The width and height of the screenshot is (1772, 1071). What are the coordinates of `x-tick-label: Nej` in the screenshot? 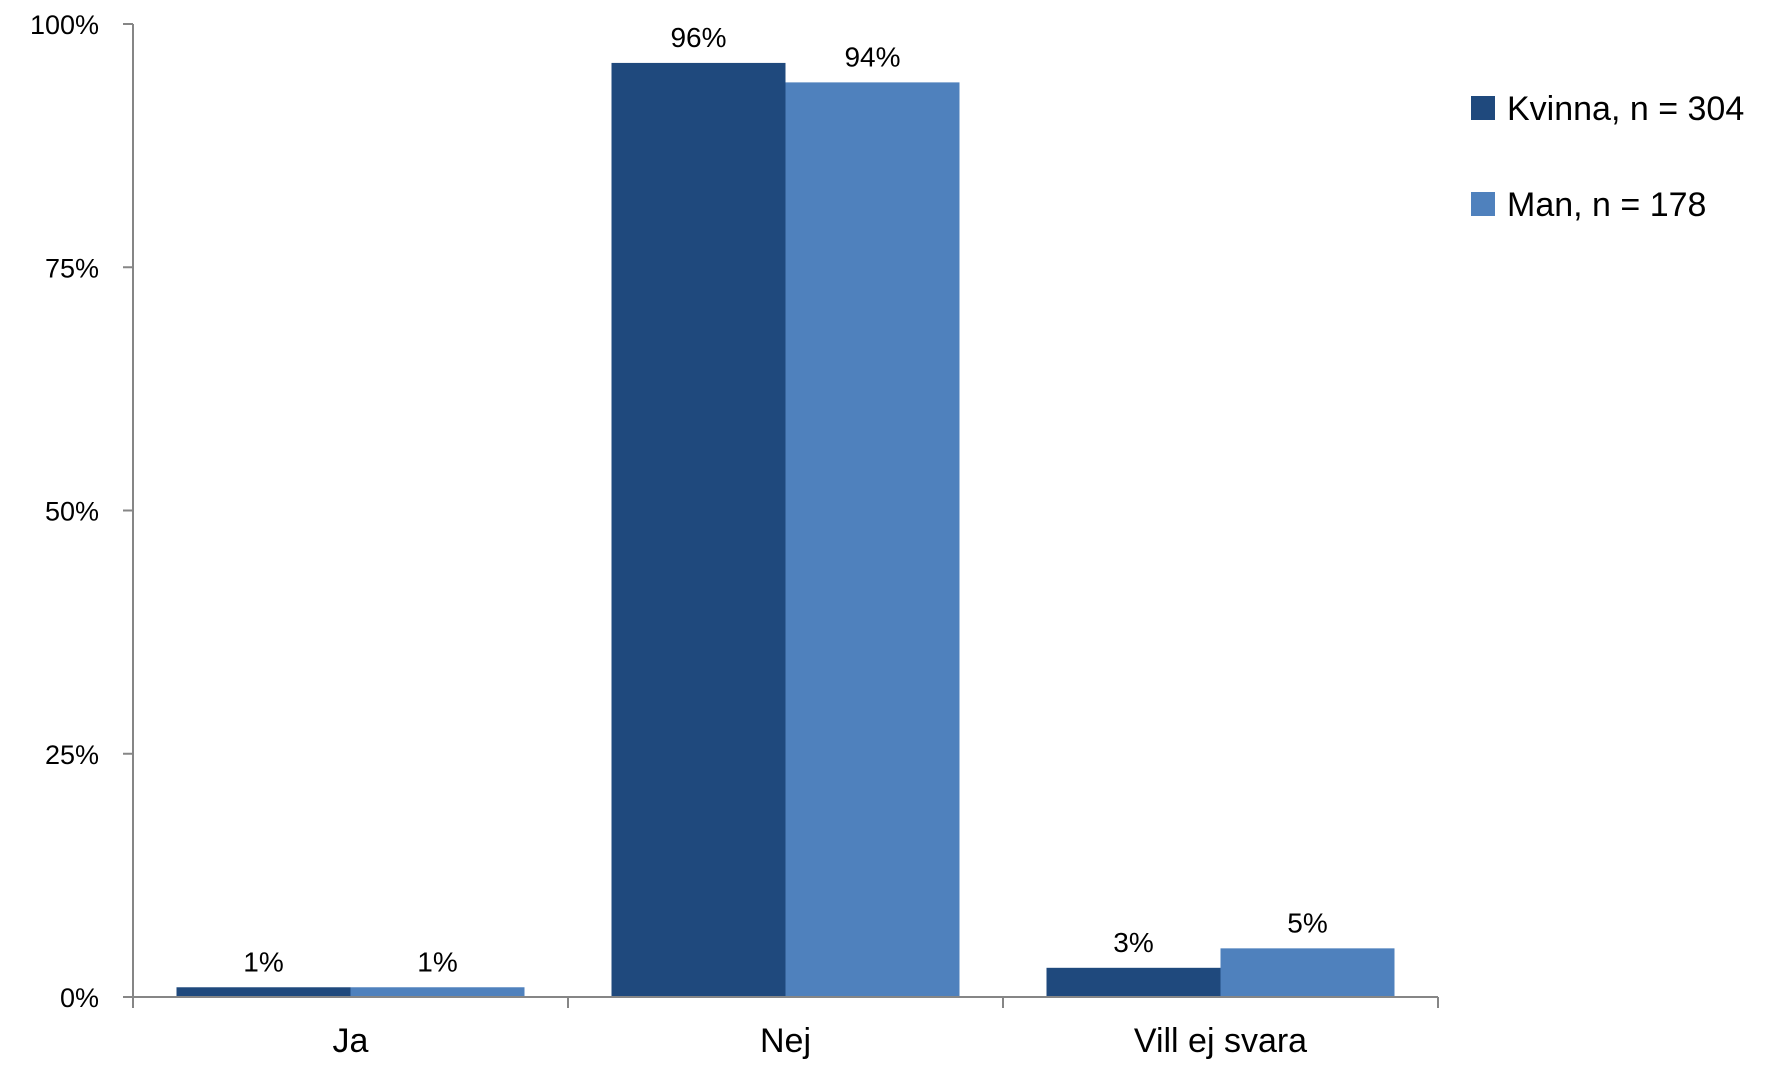 It's located at (785, 1041).